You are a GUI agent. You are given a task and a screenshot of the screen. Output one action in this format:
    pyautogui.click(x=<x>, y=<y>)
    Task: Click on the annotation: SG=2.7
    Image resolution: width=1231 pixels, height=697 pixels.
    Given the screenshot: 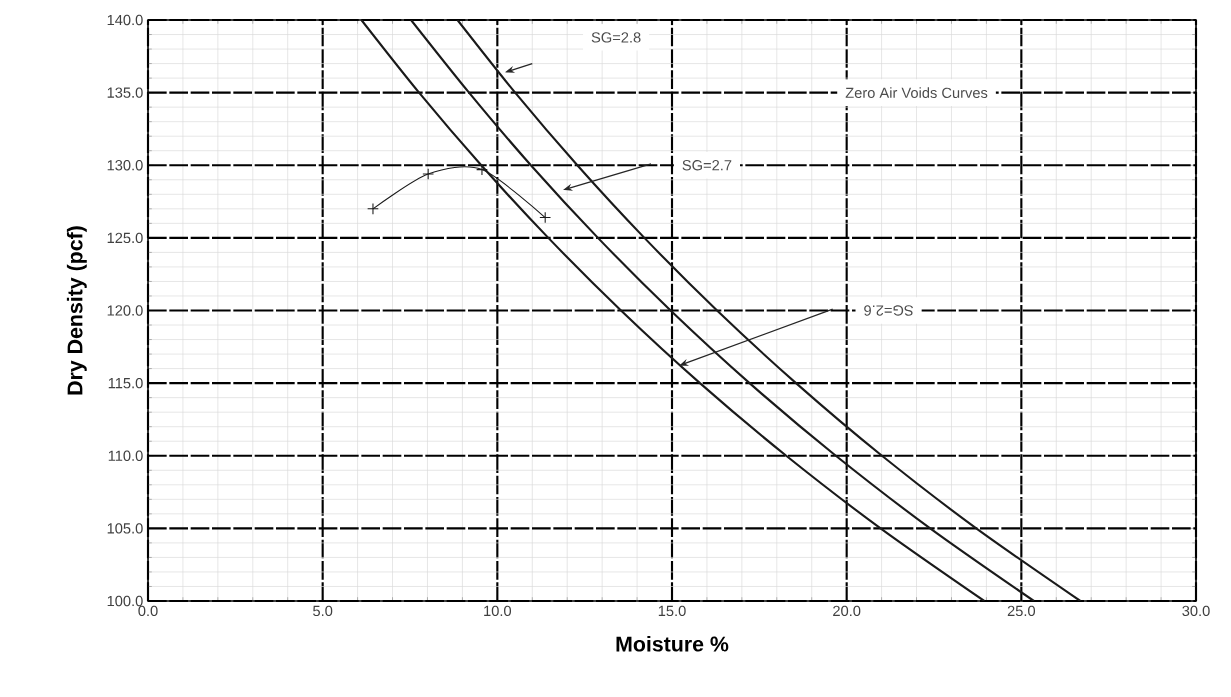 What is the action you would take?
    pyautogui.click(x=707, y=165)
    